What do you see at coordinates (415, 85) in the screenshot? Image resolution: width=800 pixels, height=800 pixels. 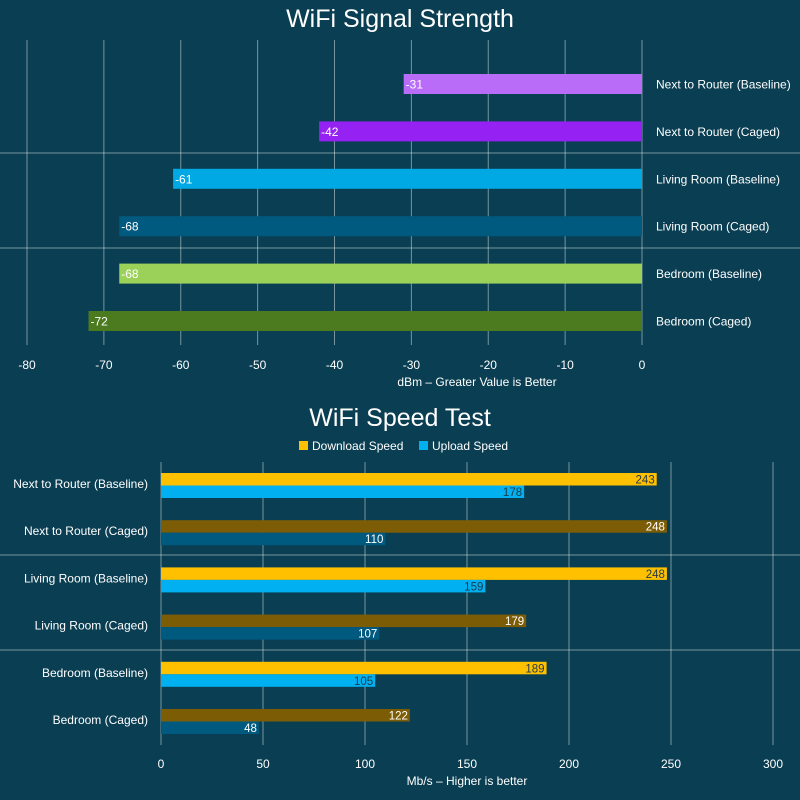 I see `data-label: -31` at bounding box center [415, 85].